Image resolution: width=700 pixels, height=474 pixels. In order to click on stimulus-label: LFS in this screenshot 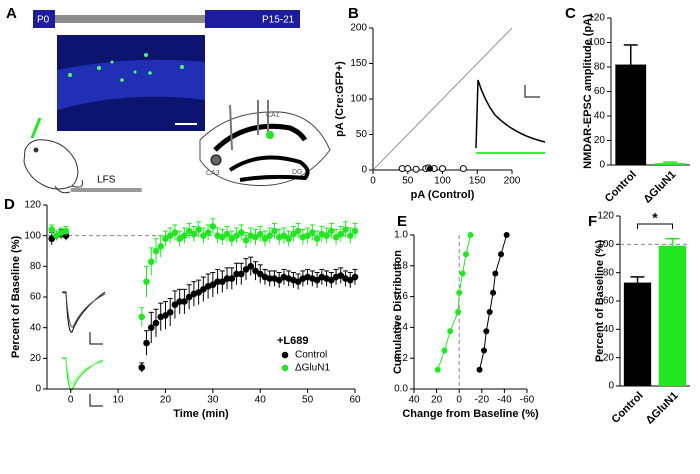, I will do `click(106, 180)`.